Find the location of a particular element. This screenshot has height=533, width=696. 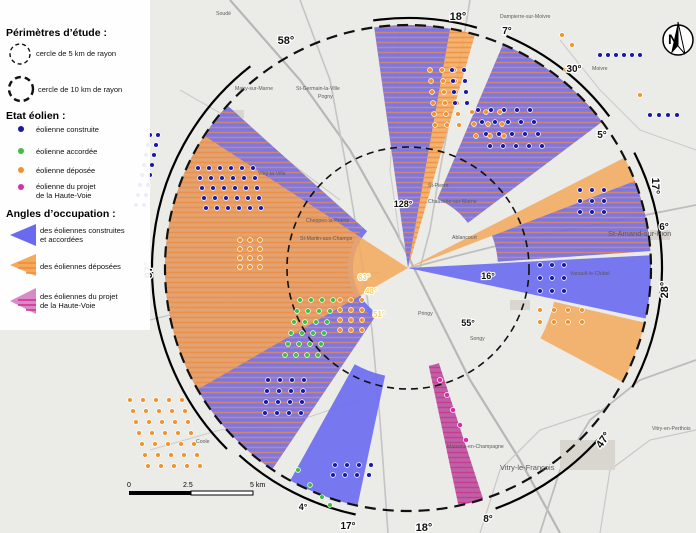

angle-label: 58° is located at coordinates (286, 41).